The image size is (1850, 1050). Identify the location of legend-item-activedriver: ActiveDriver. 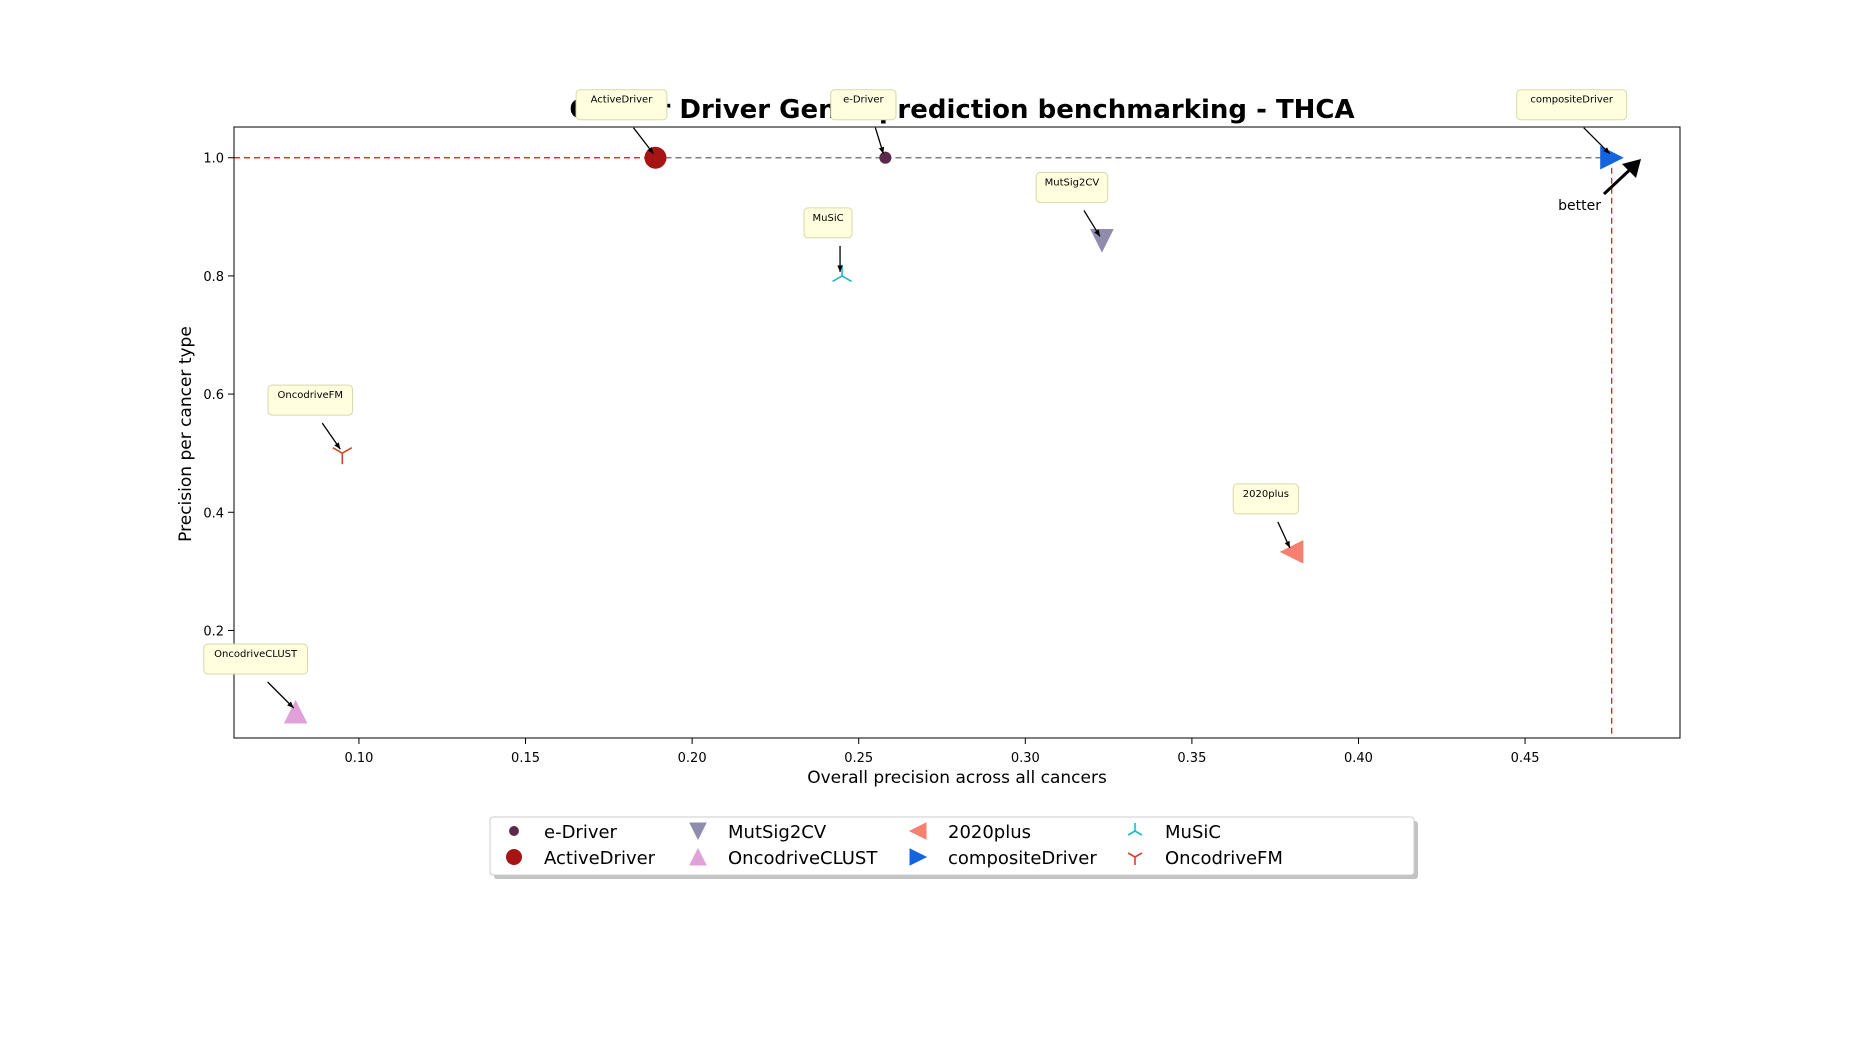
(581, 858).